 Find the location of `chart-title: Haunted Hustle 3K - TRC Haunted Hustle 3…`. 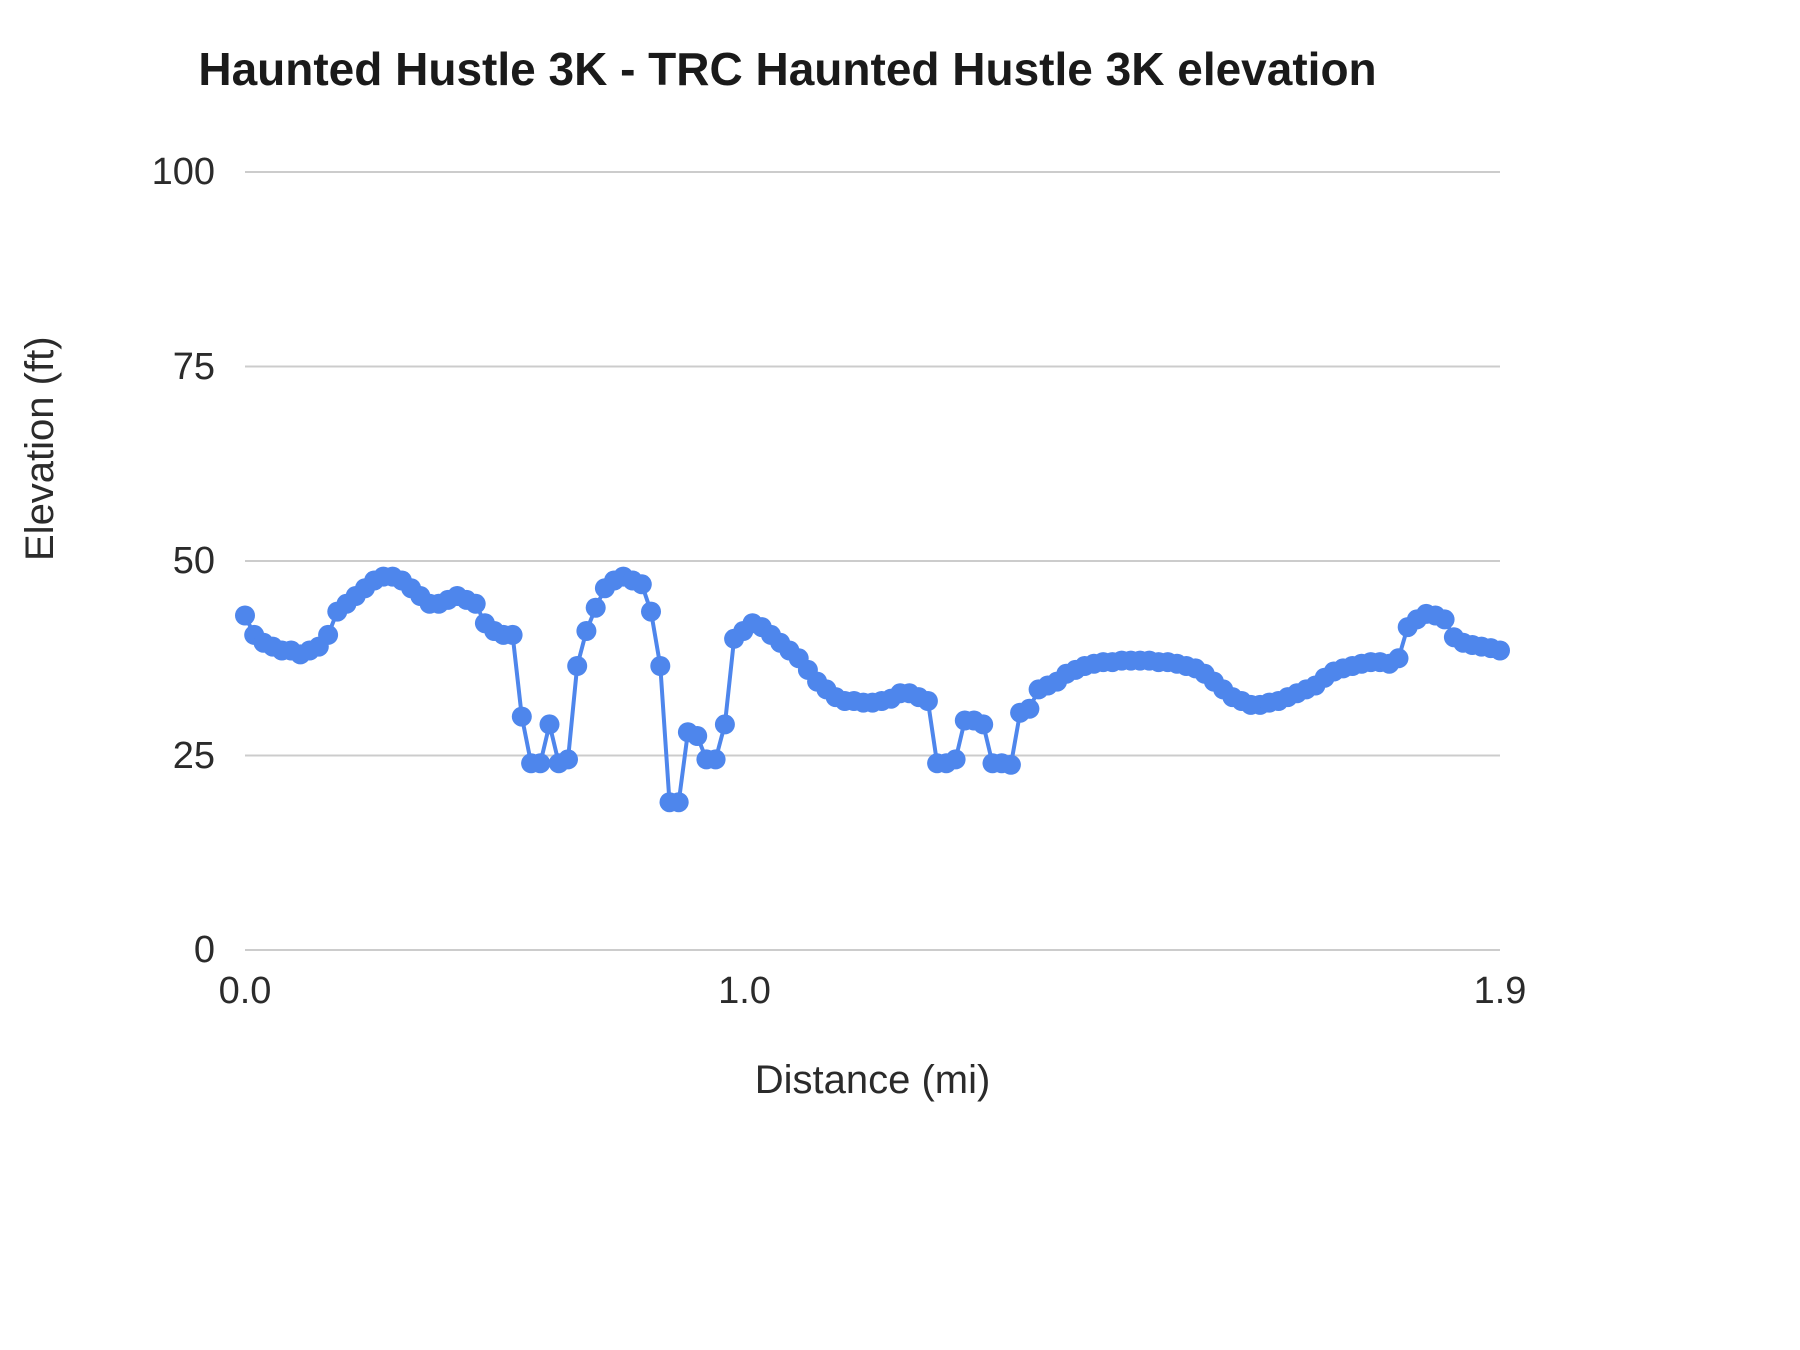

chart-title: Haunted Hustle 3K - TRC Haunted Hustle 3… is located at coordinates (787, 69).